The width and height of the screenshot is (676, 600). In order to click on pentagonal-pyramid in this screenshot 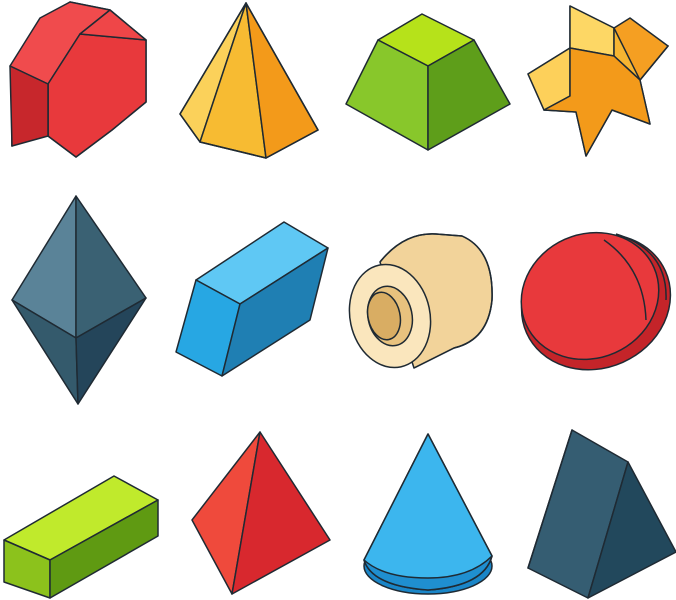, I will do `click(249, 80)`.